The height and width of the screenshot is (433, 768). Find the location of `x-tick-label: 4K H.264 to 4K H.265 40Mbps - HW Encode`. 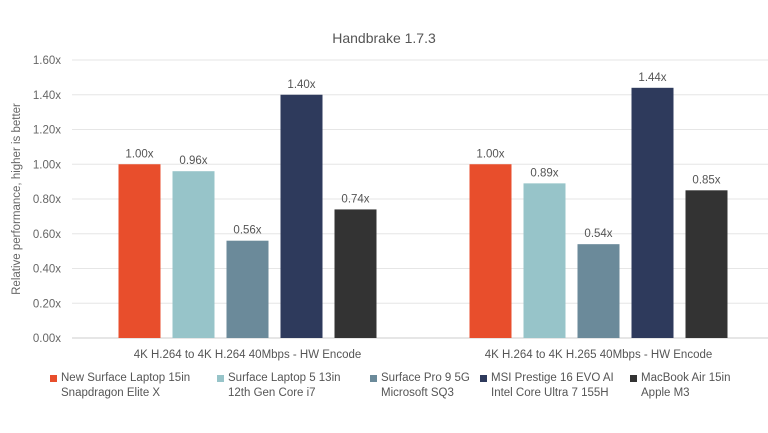

x-tick-label: 4K H.264 to 4K H.265 40Mbps - HW Encode is located at coordinates (599, 355).